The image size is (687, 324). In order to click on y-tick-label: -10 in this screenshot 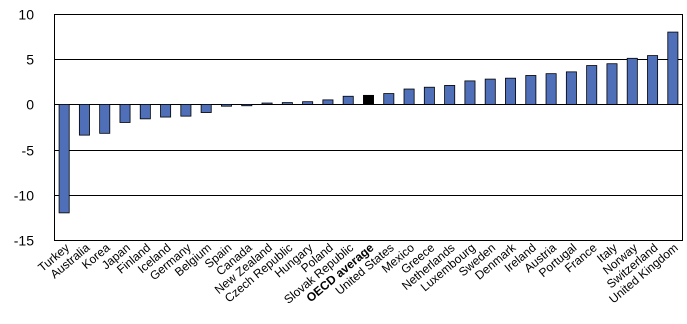, I will do `click(24, 196)`.